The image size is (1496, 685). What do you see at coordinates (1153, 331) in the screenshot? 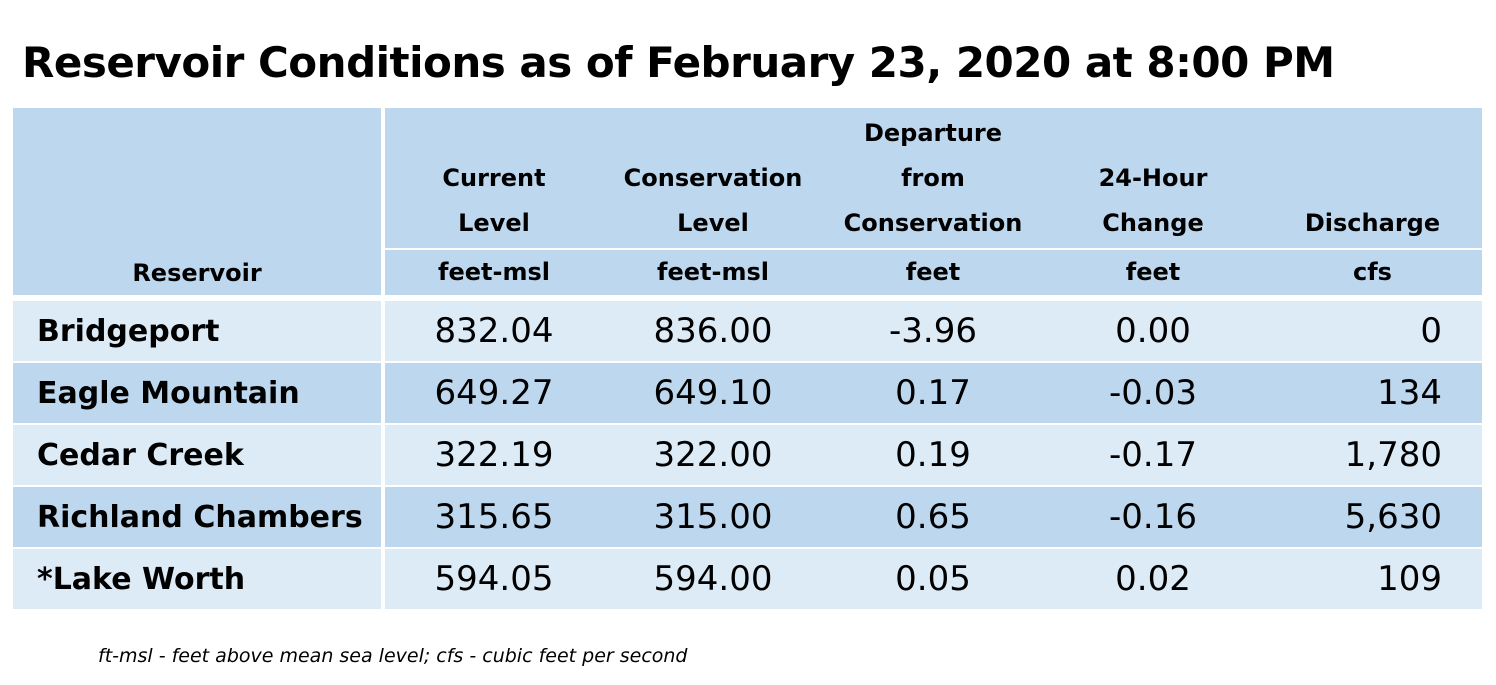
I see `change-value: 0.00` at bounding box center [1153, 331].